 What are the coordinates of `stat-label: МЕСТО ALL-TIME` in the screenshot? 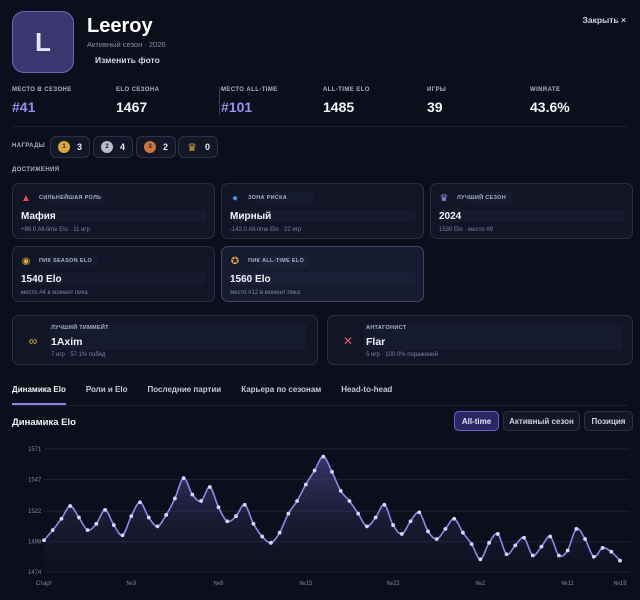 It's located at (249, 90).